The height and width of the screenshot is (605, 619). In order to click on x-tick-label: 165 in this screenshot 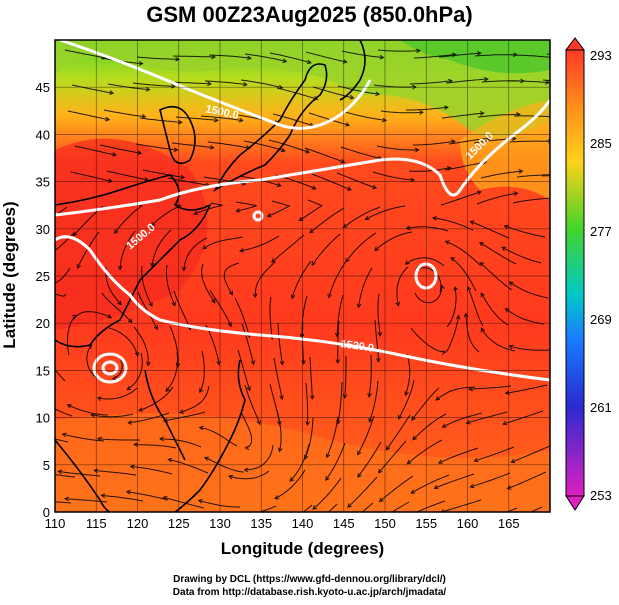, I will do `click(509, 523)`.